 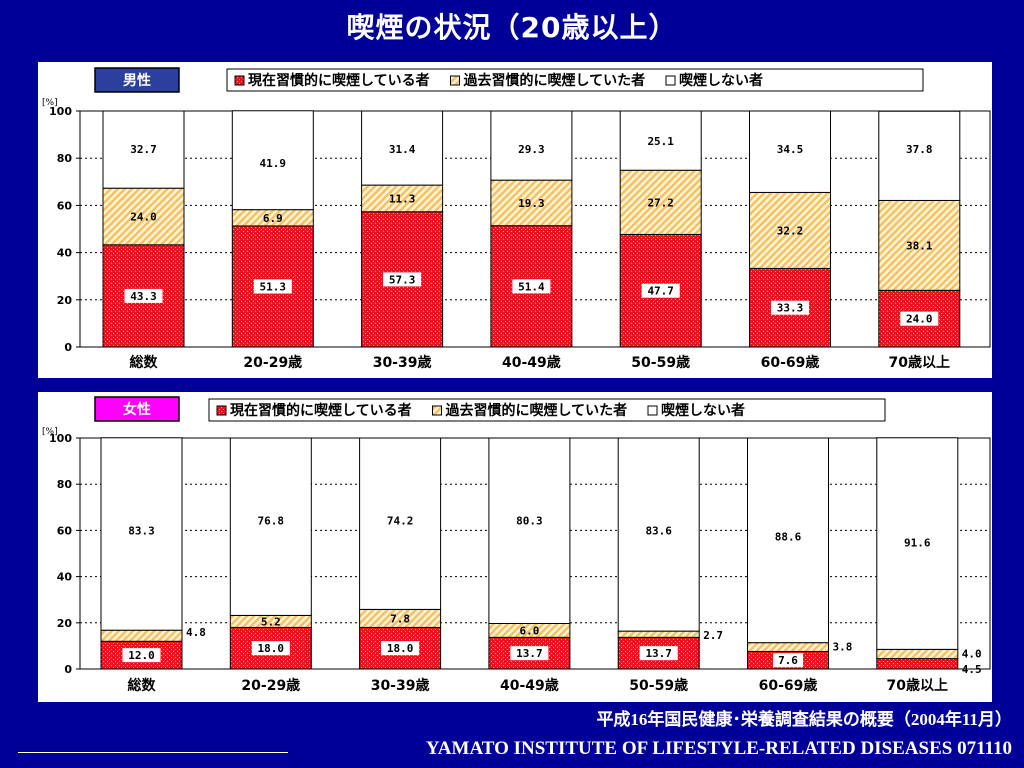 I want to click on data-label-past: 2.7, so click(x=713, y=635).